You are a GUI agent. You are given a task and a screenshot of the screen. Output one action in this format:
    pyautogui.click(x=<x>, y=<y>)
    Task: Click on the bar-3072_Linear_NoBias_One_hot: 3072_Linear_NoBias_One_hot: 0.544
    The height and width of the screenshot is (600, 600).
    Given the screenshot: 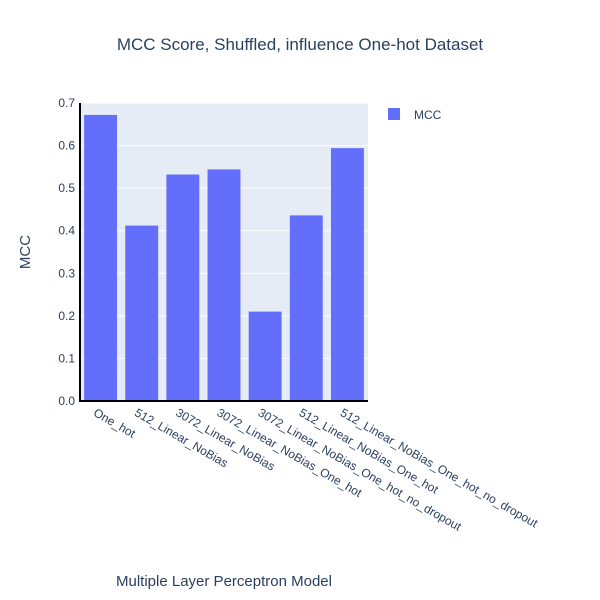 What is the action you would take?
    pyautogui.click(x=224, y=285)
    